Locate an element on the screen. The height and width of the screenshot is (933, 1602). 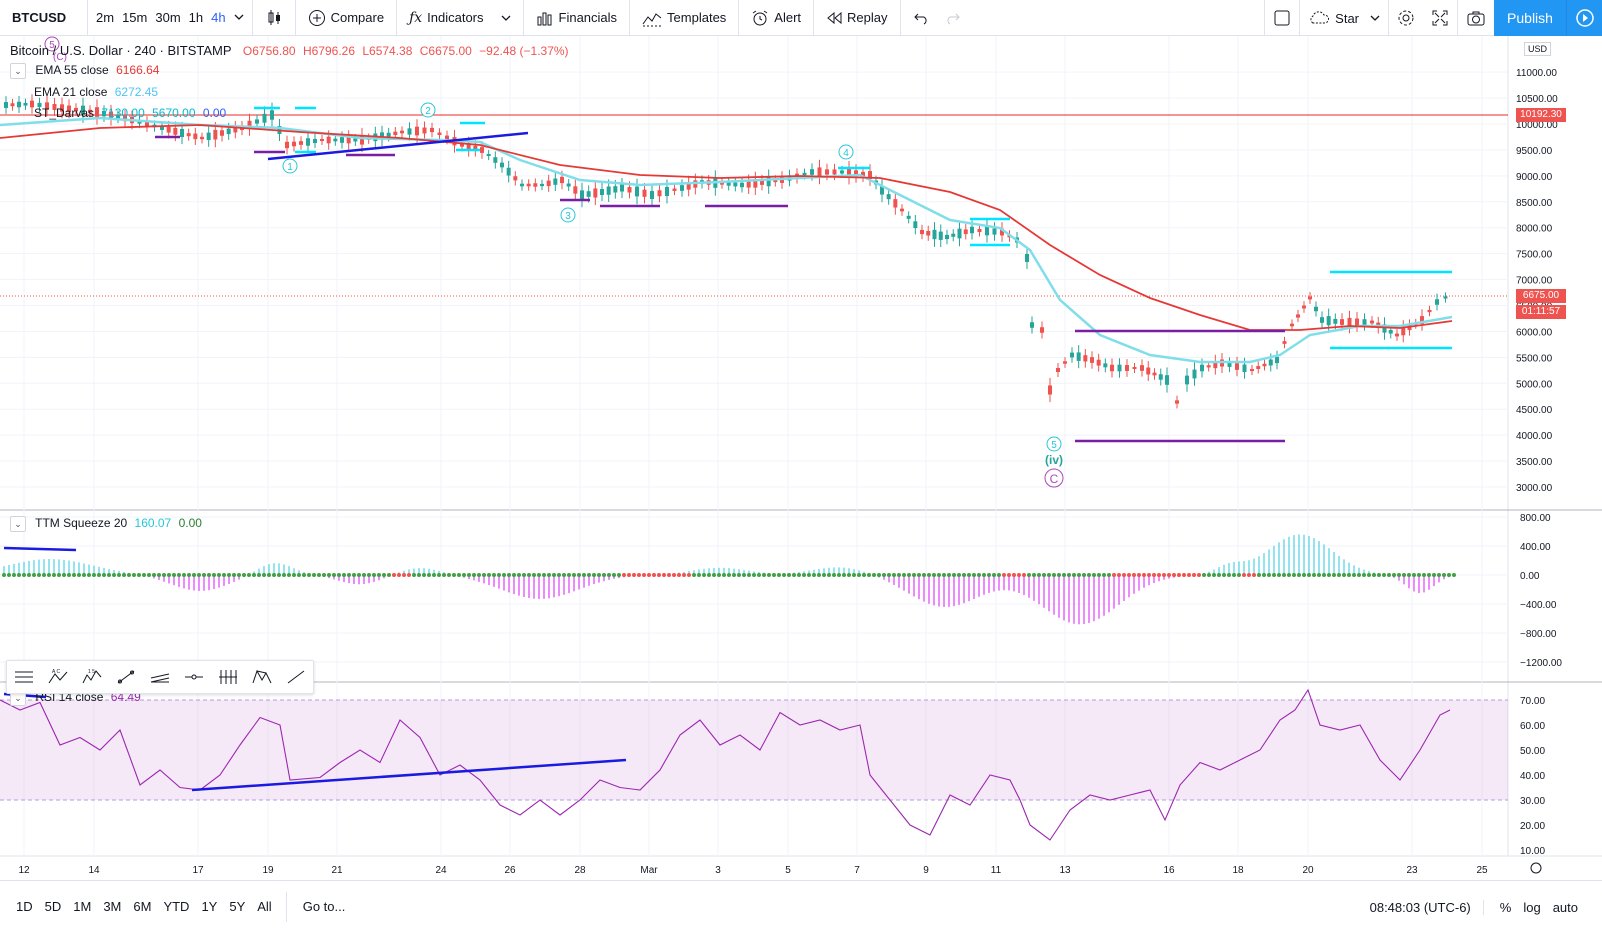
range-1d: 1D is located at coordinates (24, 906).